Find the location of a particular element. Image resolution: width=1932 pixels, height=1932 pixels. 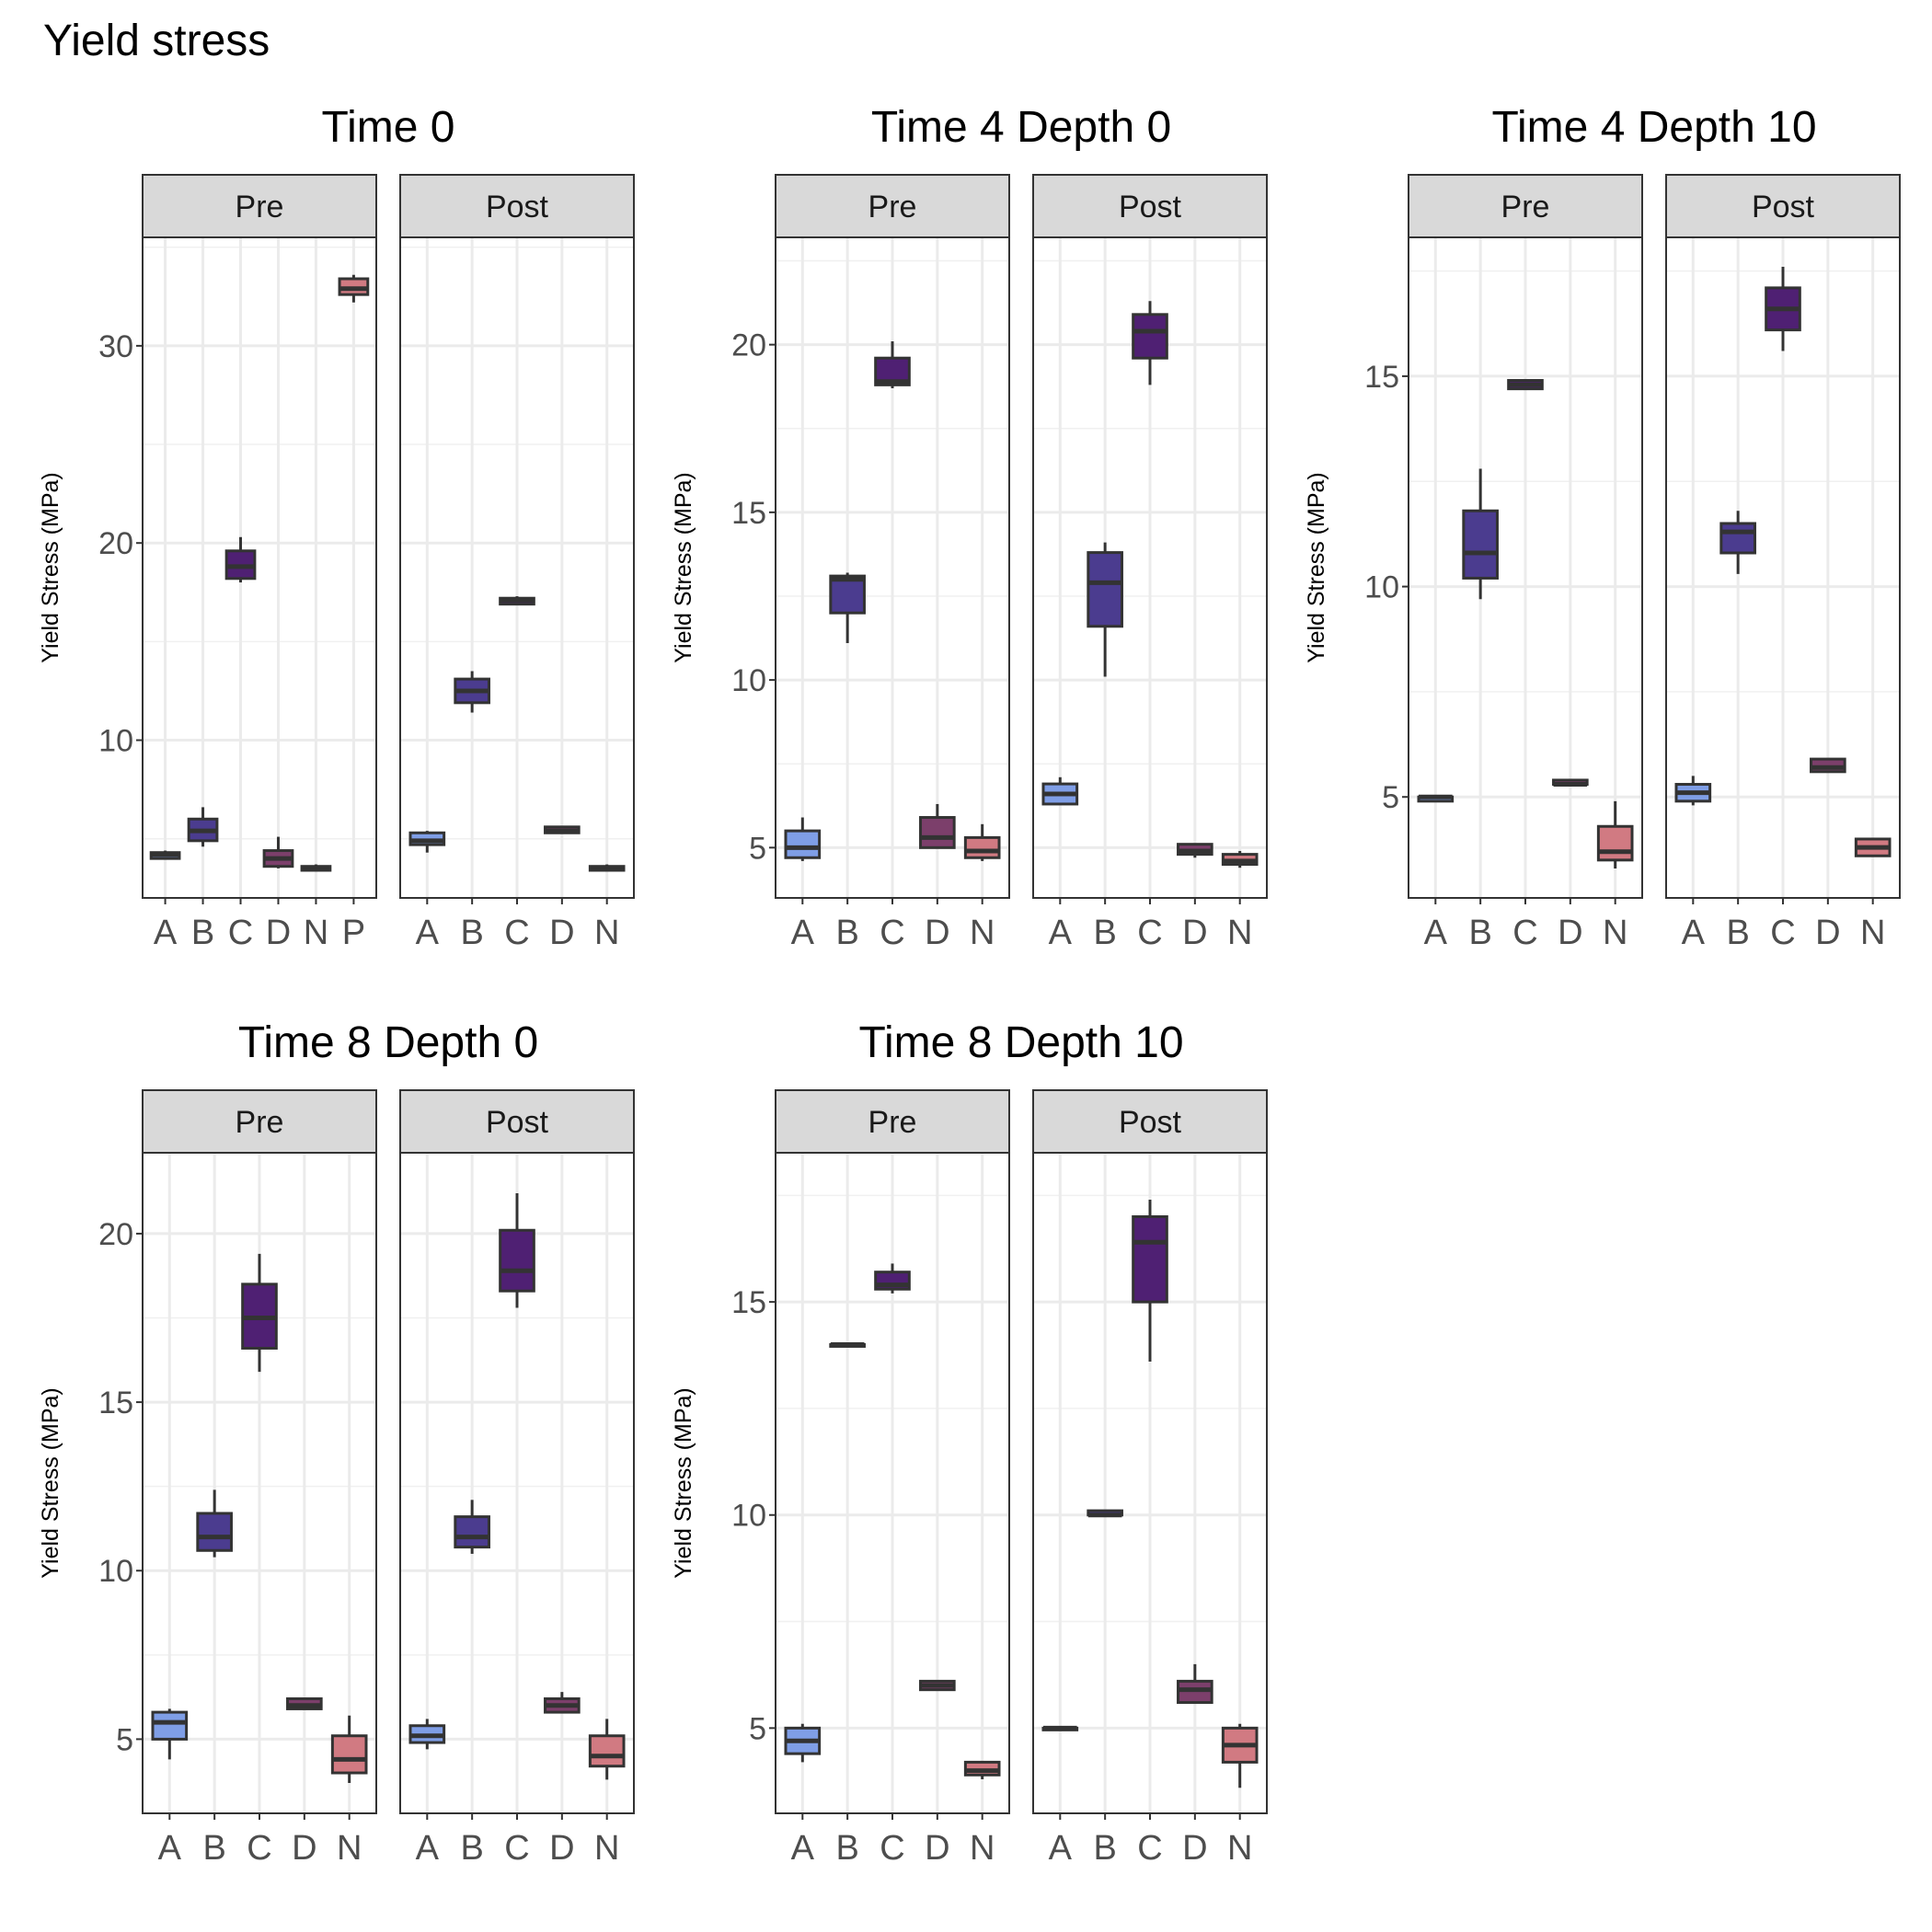

facet-pre: Pre A B C D N P is located at coordinates (259, 563).